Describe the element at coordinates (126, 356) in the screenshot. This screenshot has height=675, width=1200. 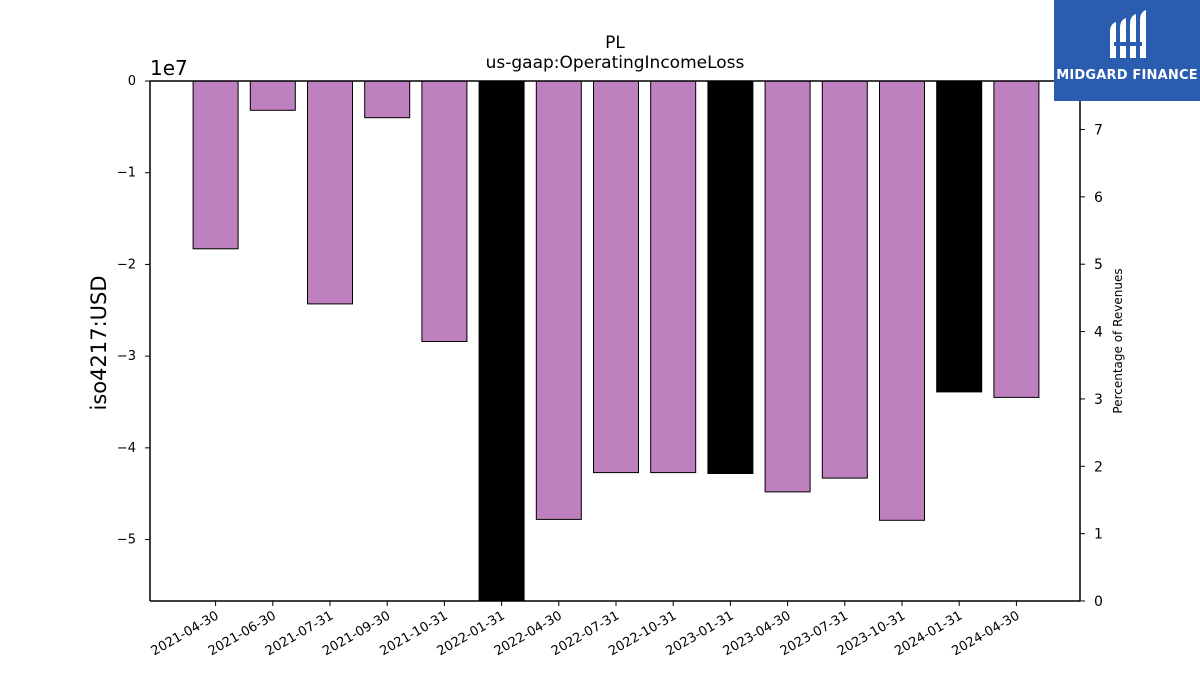
I see `y-tick-label: −3` at that location.